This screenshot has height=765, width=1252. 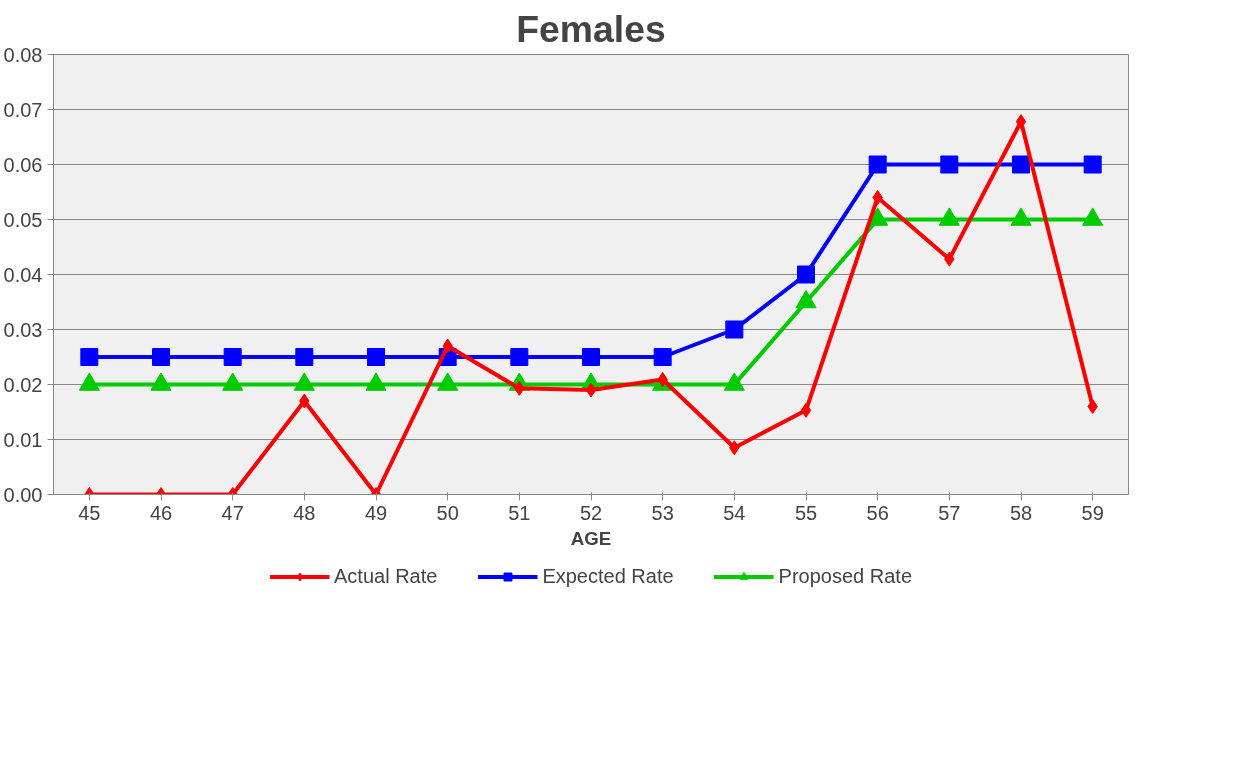 What do you see at coordinates (23, 494) in the screenshot?
I see `y-tick-label: 0.00` at bounding box center [23, 494].